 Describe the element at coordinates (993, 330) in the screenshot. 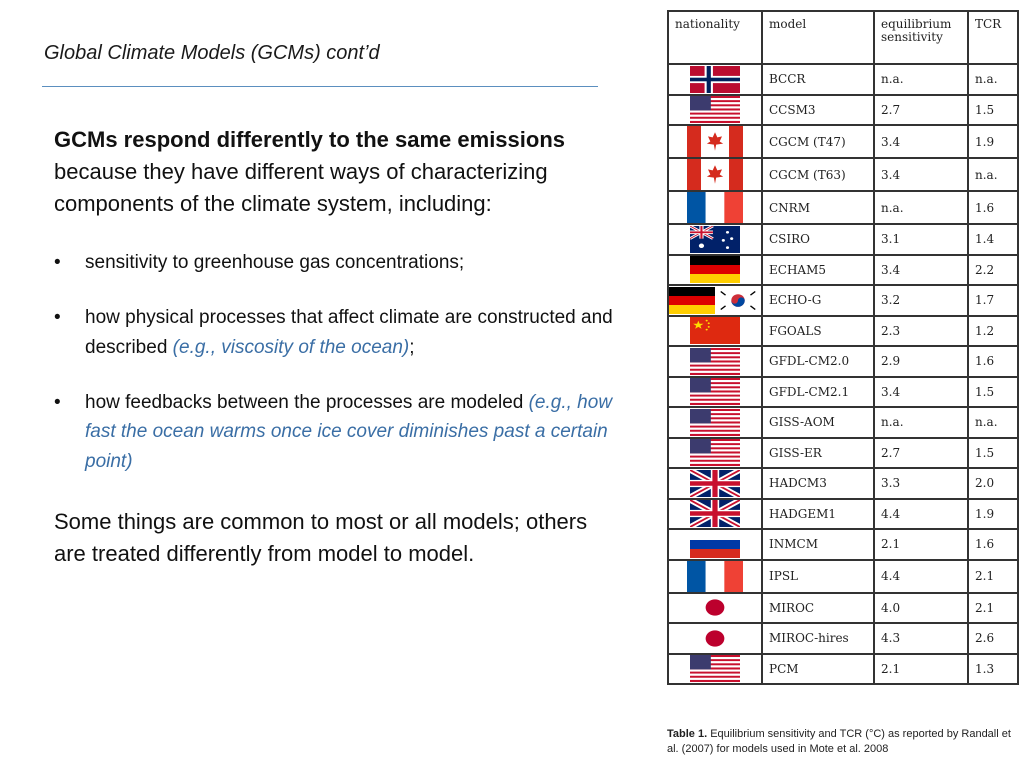

I see `tcr-cell: 1.2` at that location.